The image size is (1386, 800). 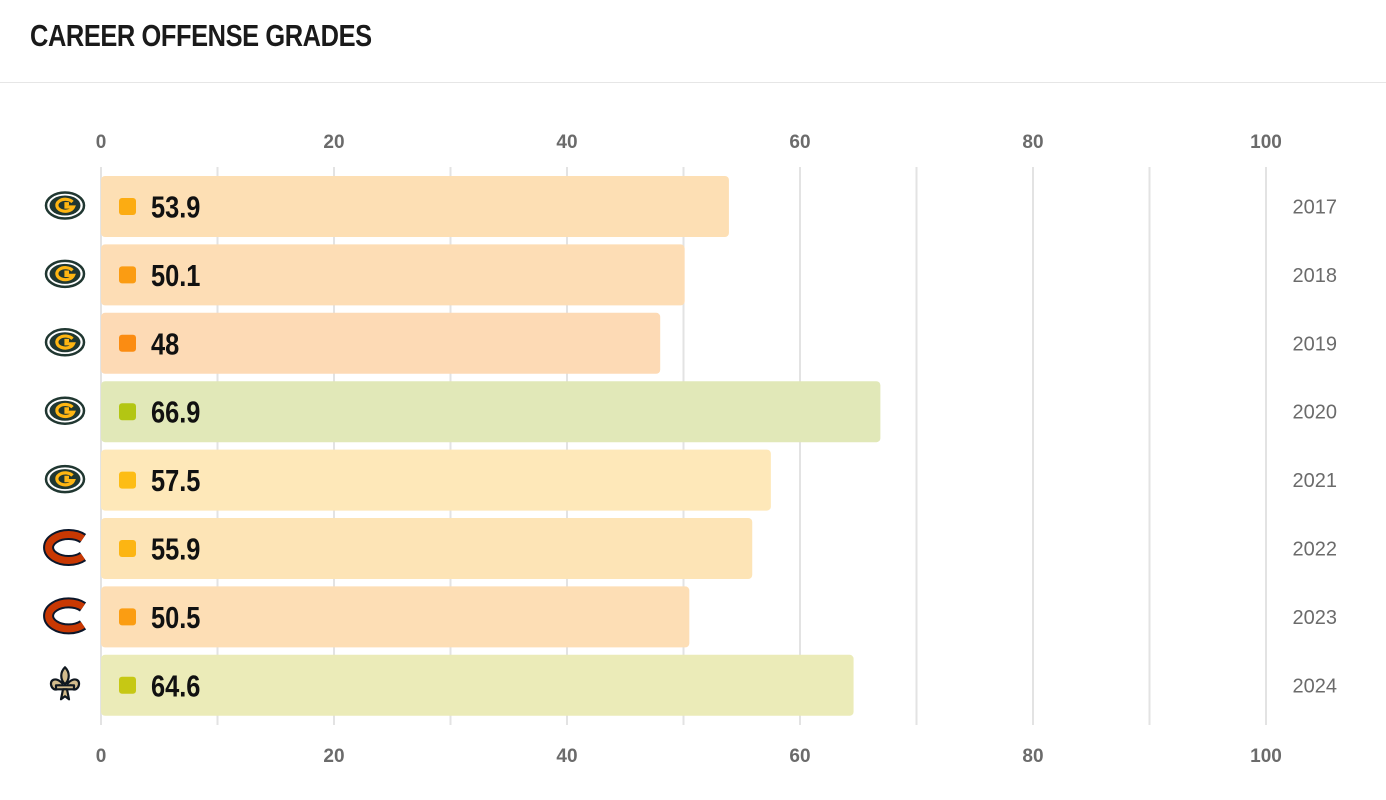 What do you see at coordinates (165, 344) in the screenshot?
I see `bar-value-label: 48` at bounding box center [165, 344].